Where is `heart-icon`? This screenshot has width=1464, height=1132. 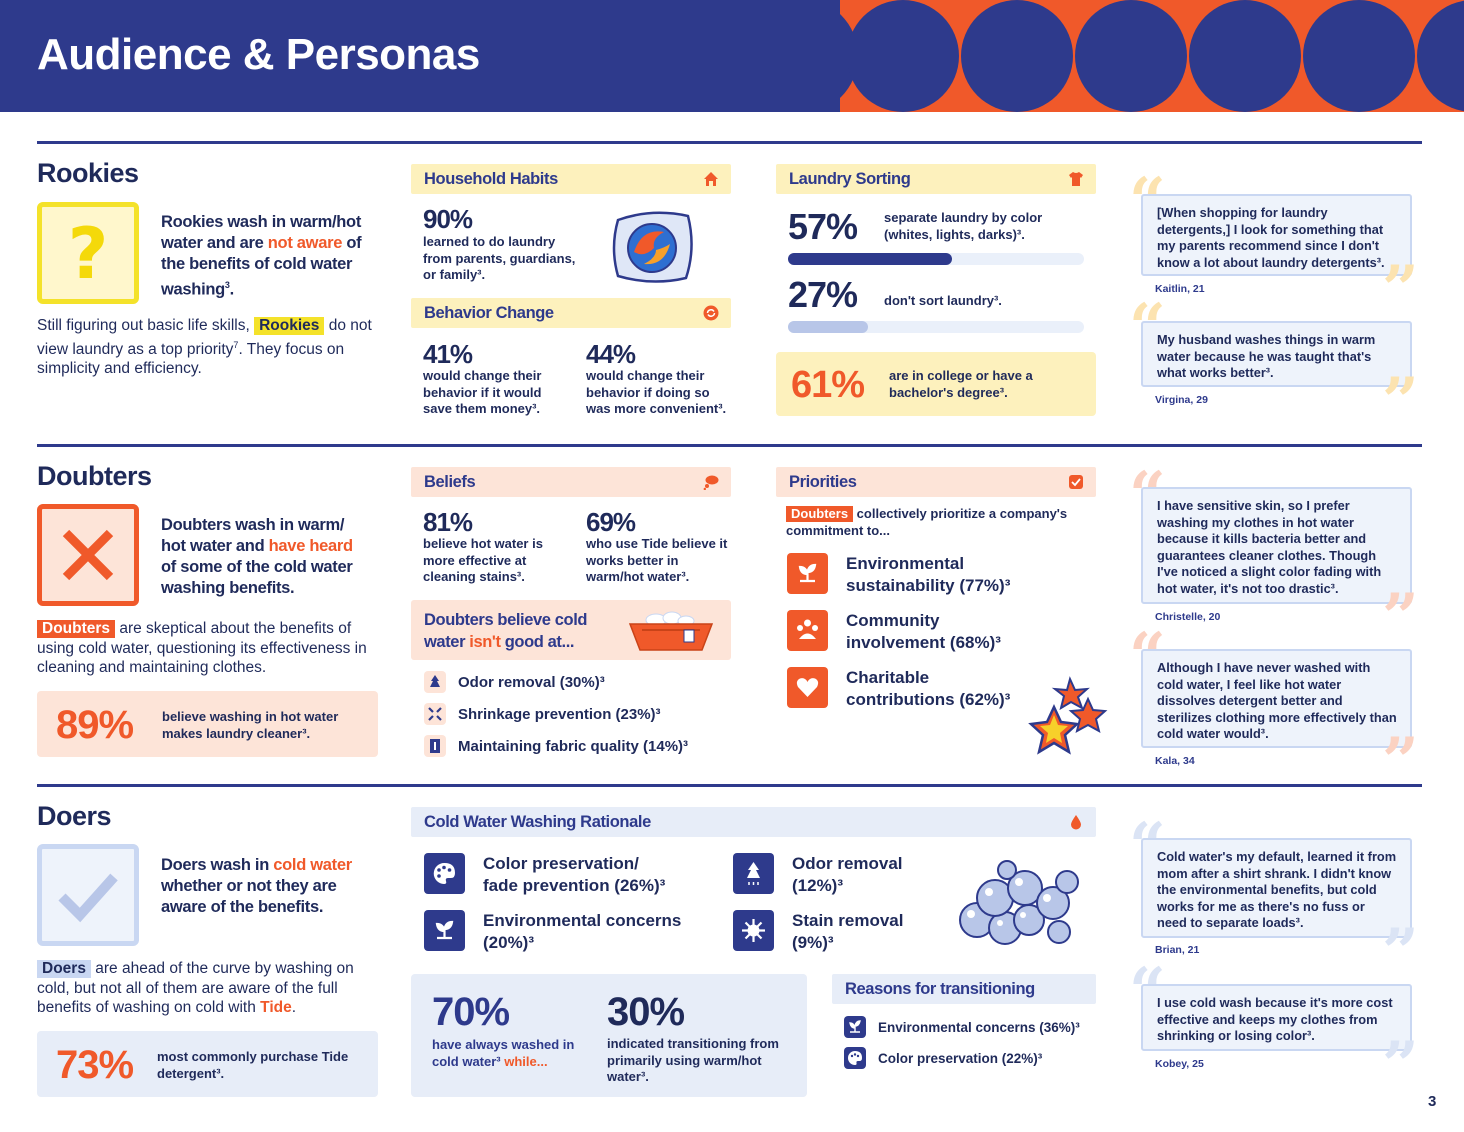
heart-icon is located at coordinates (807, 687).